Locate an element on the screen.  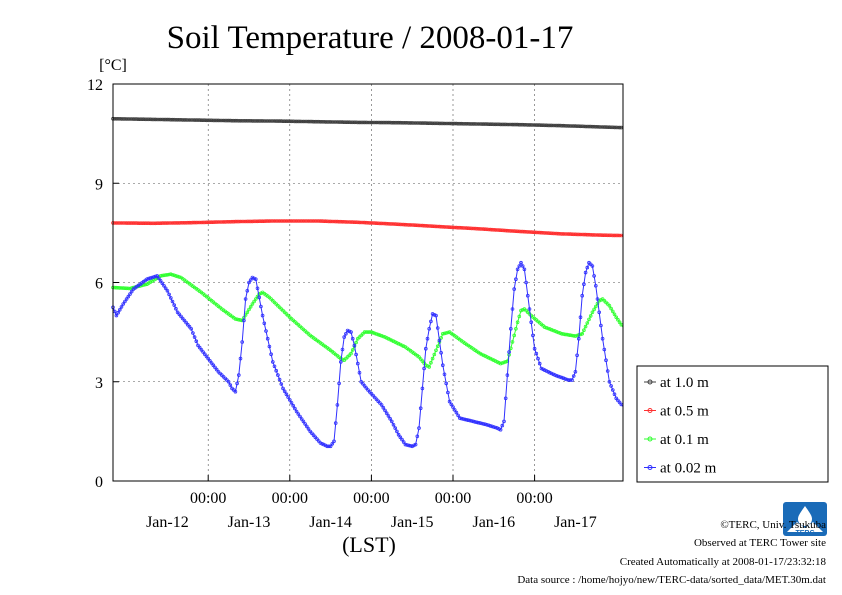
legend-label: at 0.1 m is located at coordinates (684, 440).